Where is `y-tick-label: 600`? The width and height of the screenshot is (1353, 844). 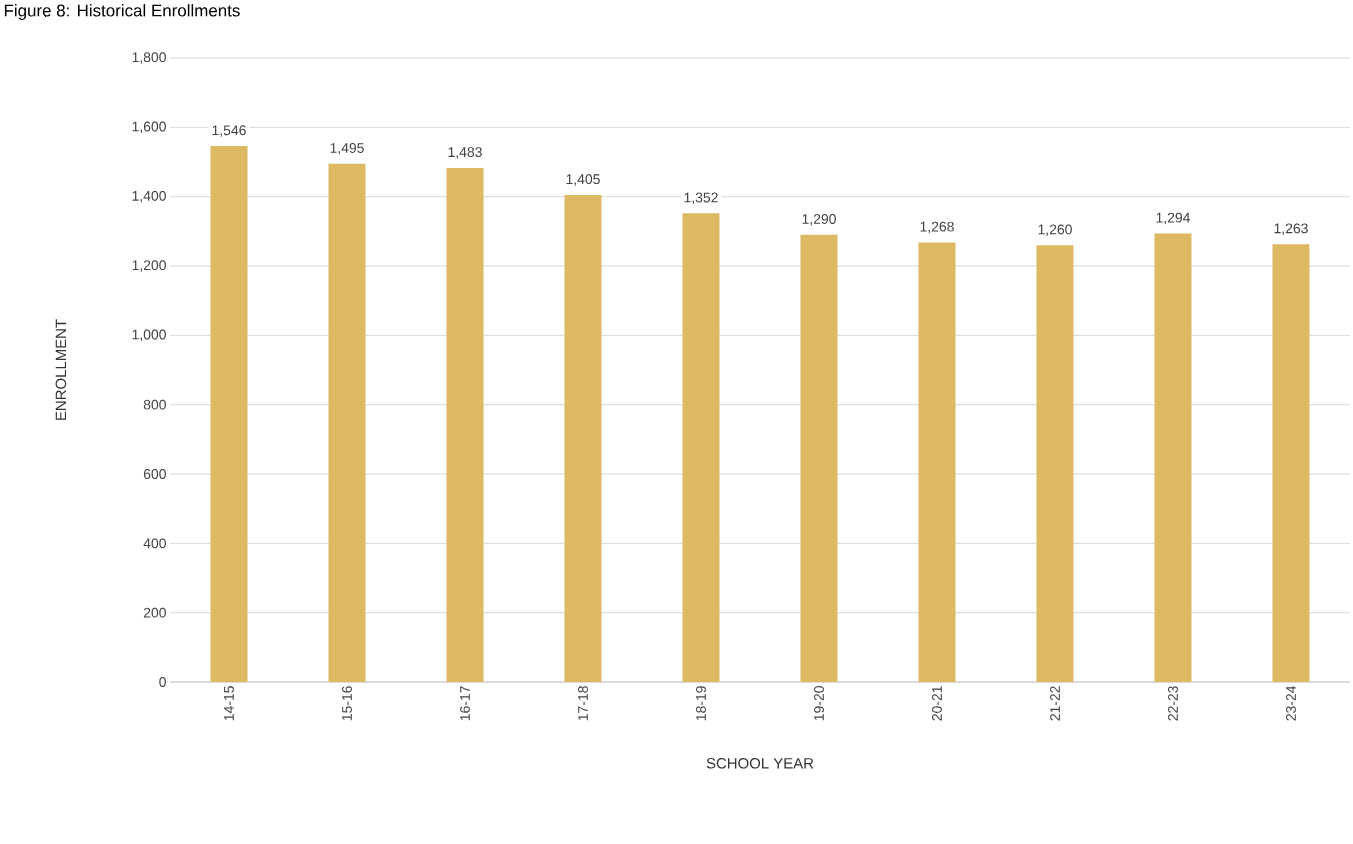 y-tick-label: 600 is located at coordinates (154, 474).